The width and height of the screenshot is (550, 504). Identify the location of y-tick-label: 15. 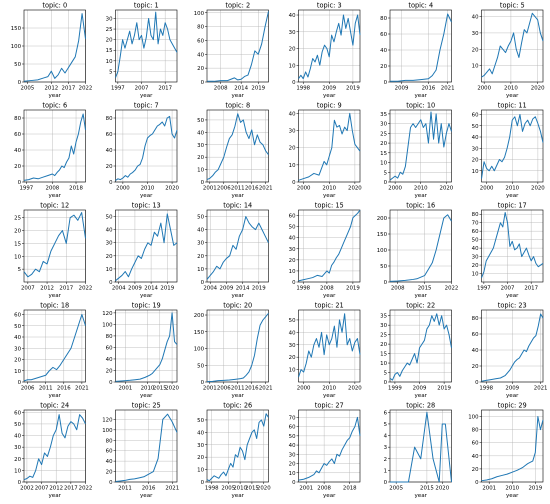
(383, 355).